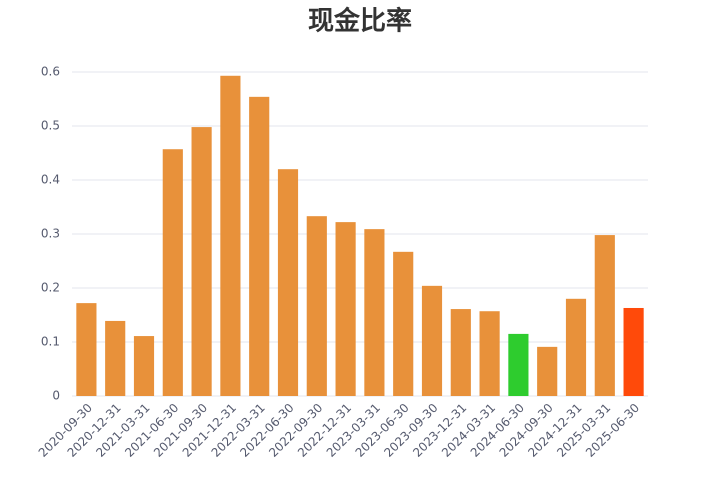 Image resolution: width=720 pixels, height=480 pixels. What do you see at coordinates (50, 180) in the screenshot?
I see `y-tick-label: 0.4` at bounding box center [50, 180].